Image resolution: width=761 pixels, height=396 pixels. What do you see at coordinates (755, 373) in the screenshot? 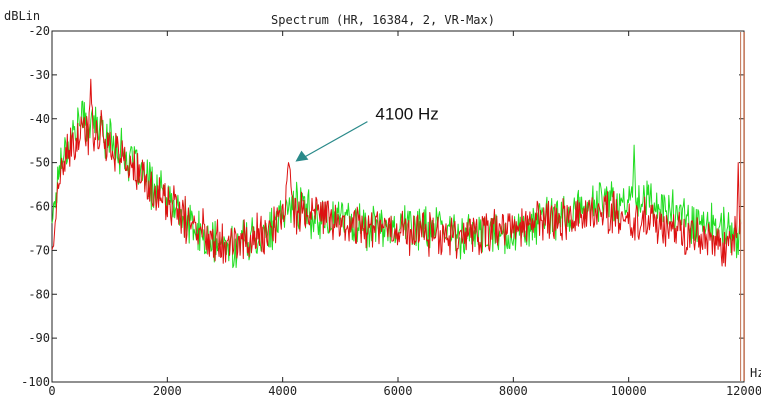
I see `x-axis-label: Hz` at bounding box center [755, 373].